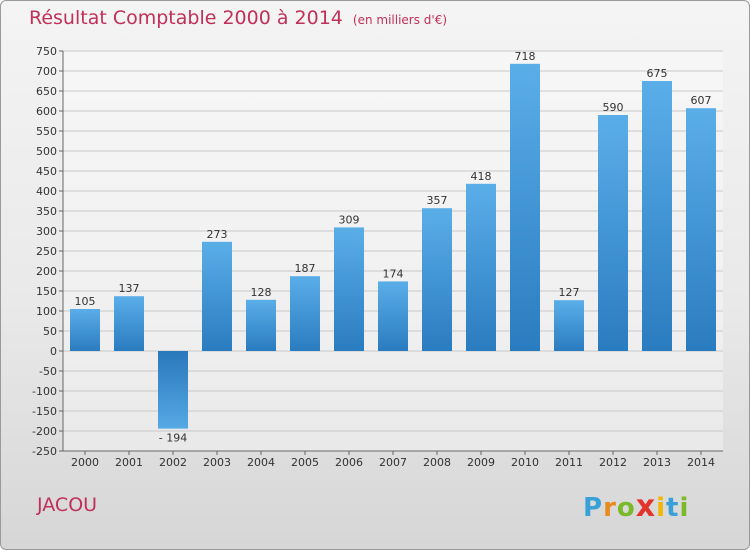  What do you see at coordinates (217, 234) in the screenshot?
I see `bar-value-label: 273` at bounding box center [217, 234].